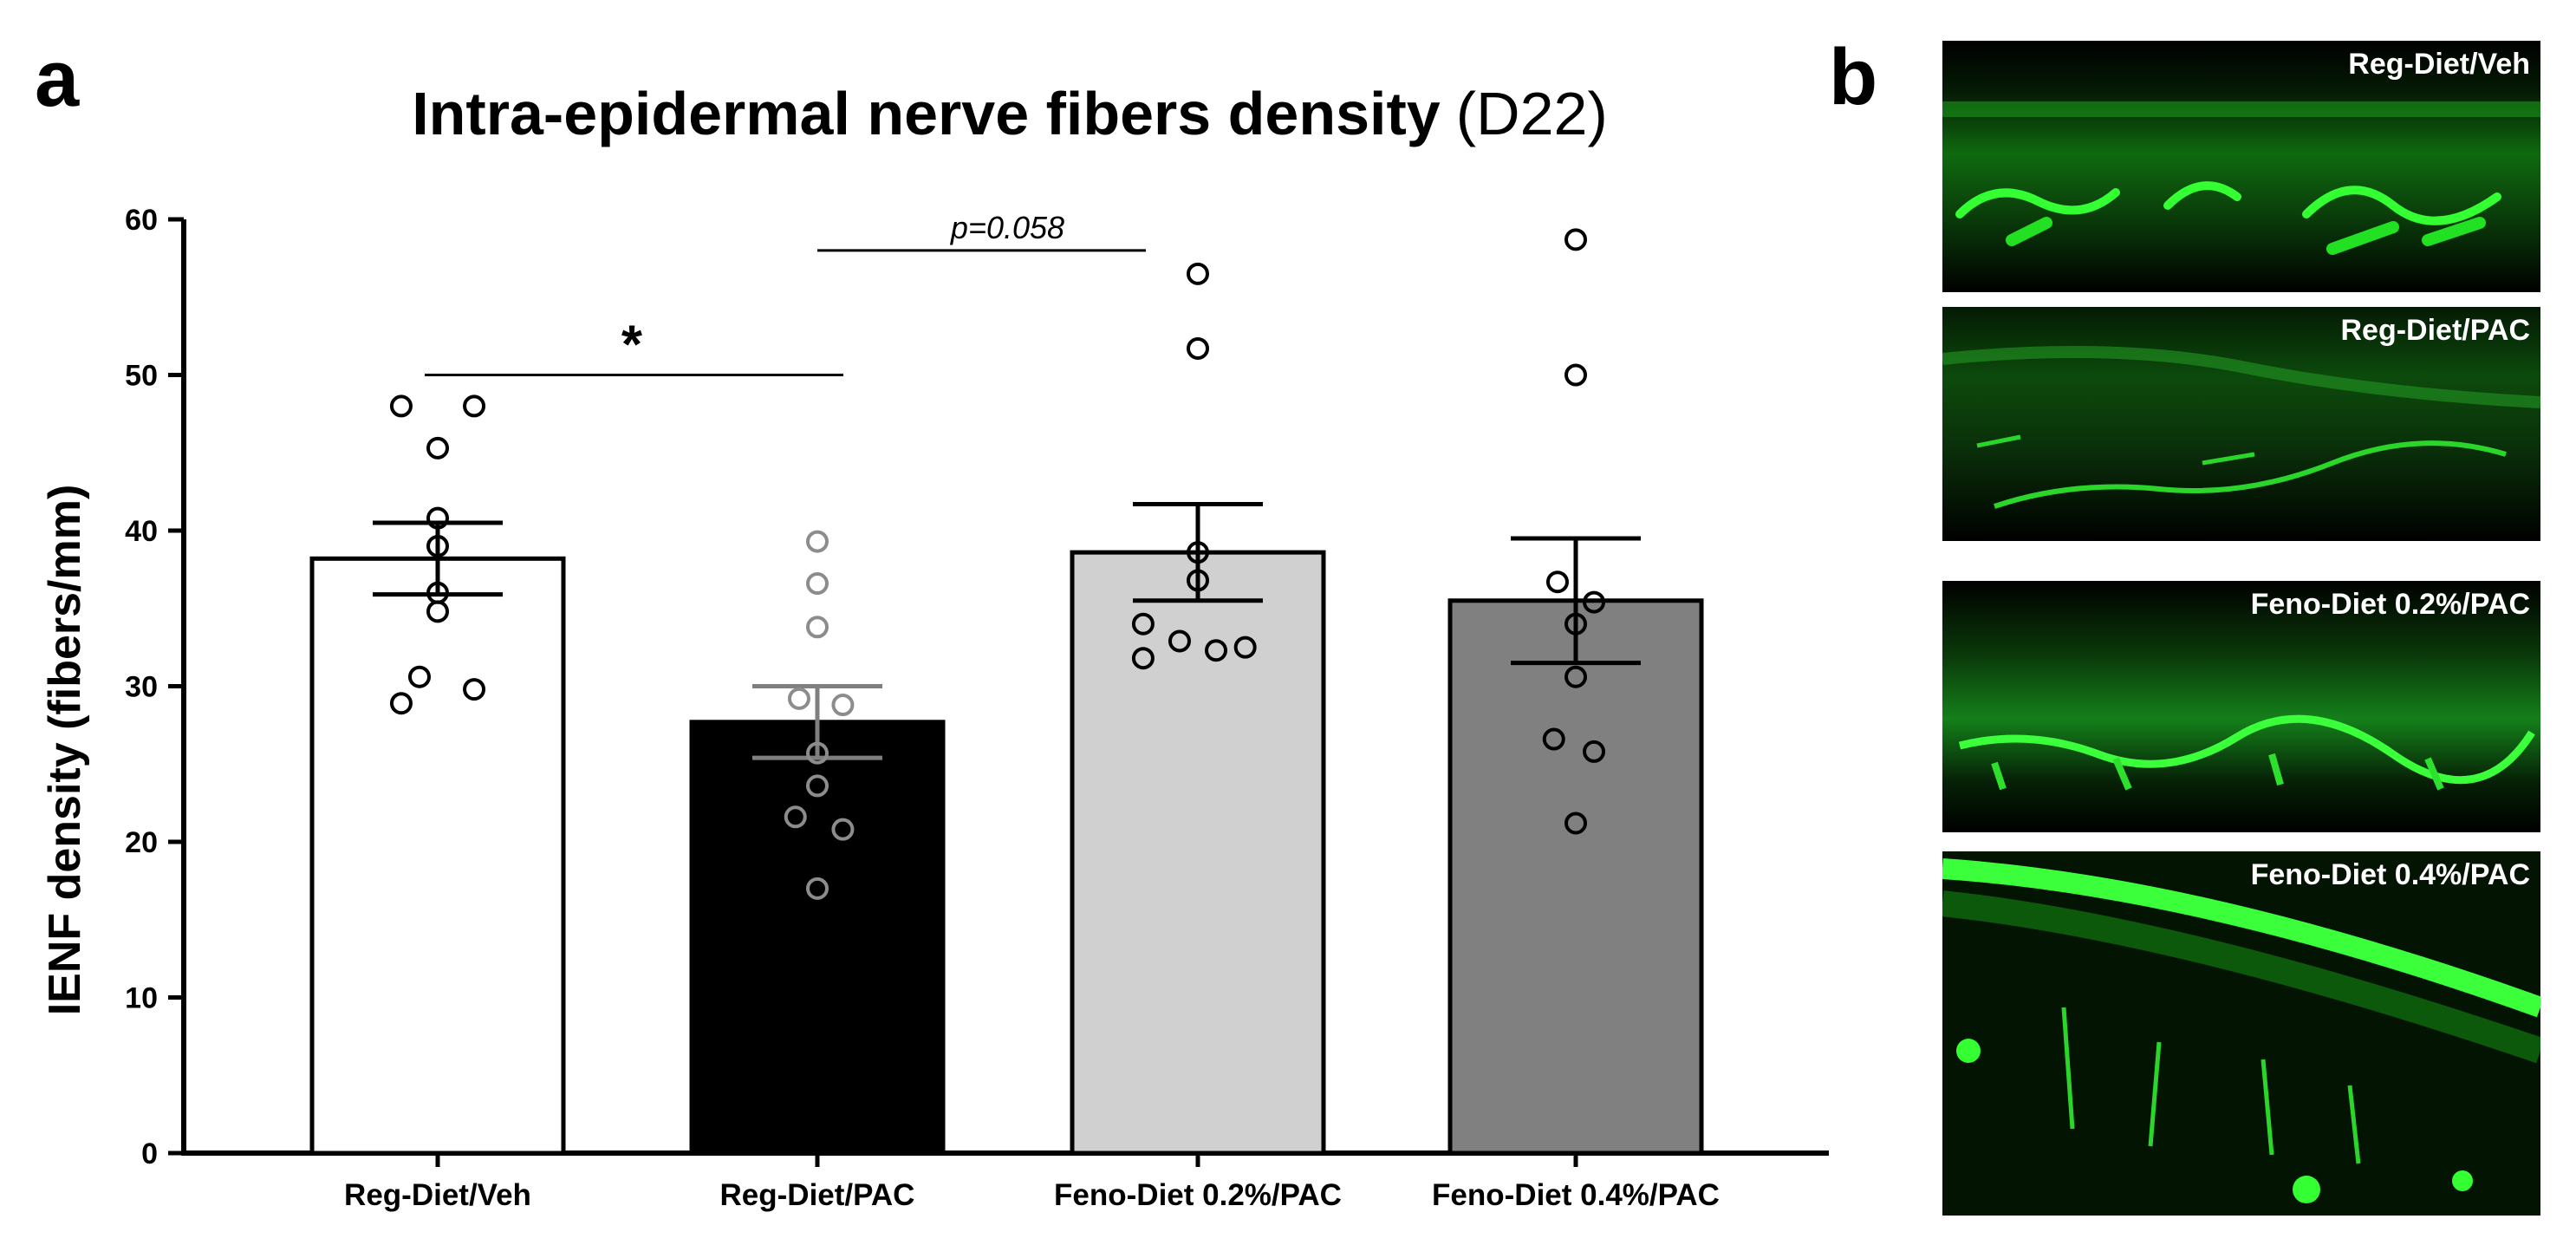 Image resolution: width=2576 pixels, height=1258 pixels. What do you see at coordinates (149, 1153) in the screenshot?
I see `y-tick-label: 0` at bounding box center [149, 1153].